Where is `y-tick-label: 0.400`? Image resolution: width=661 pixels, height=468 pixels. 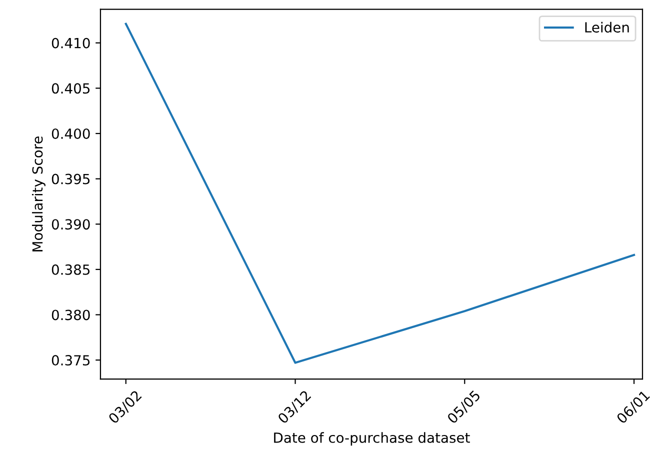 y-tick-label: 0.400 is located at coordinates (71, 133).